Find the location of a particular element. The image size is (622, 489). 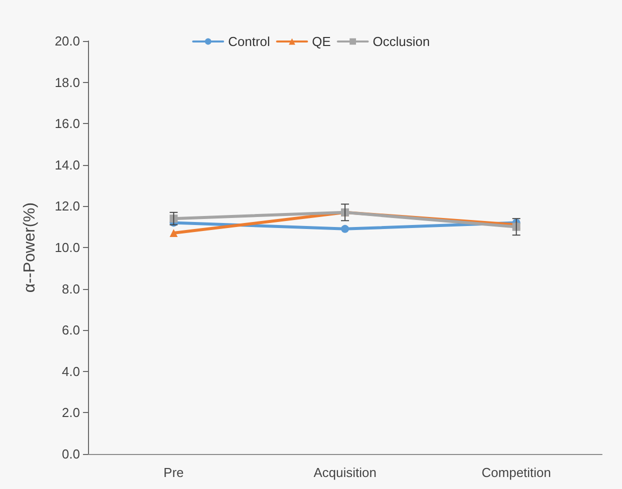

x-tick-label: Acquisition is located at coordinates (345, 472).